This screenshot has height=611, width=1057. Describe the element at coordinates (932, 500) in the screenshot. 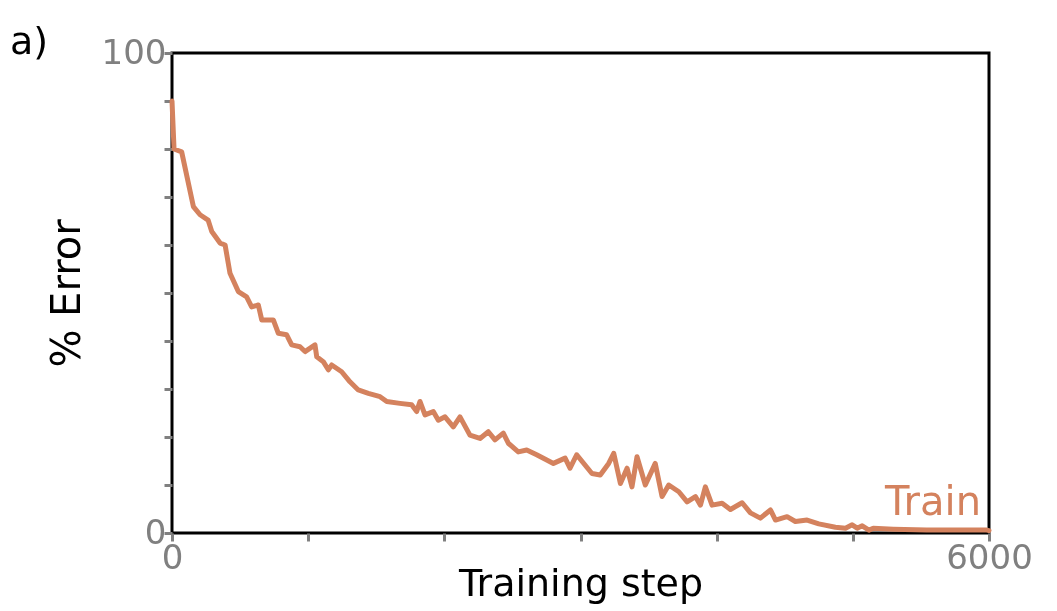

I see `series-label: Train` at that location.